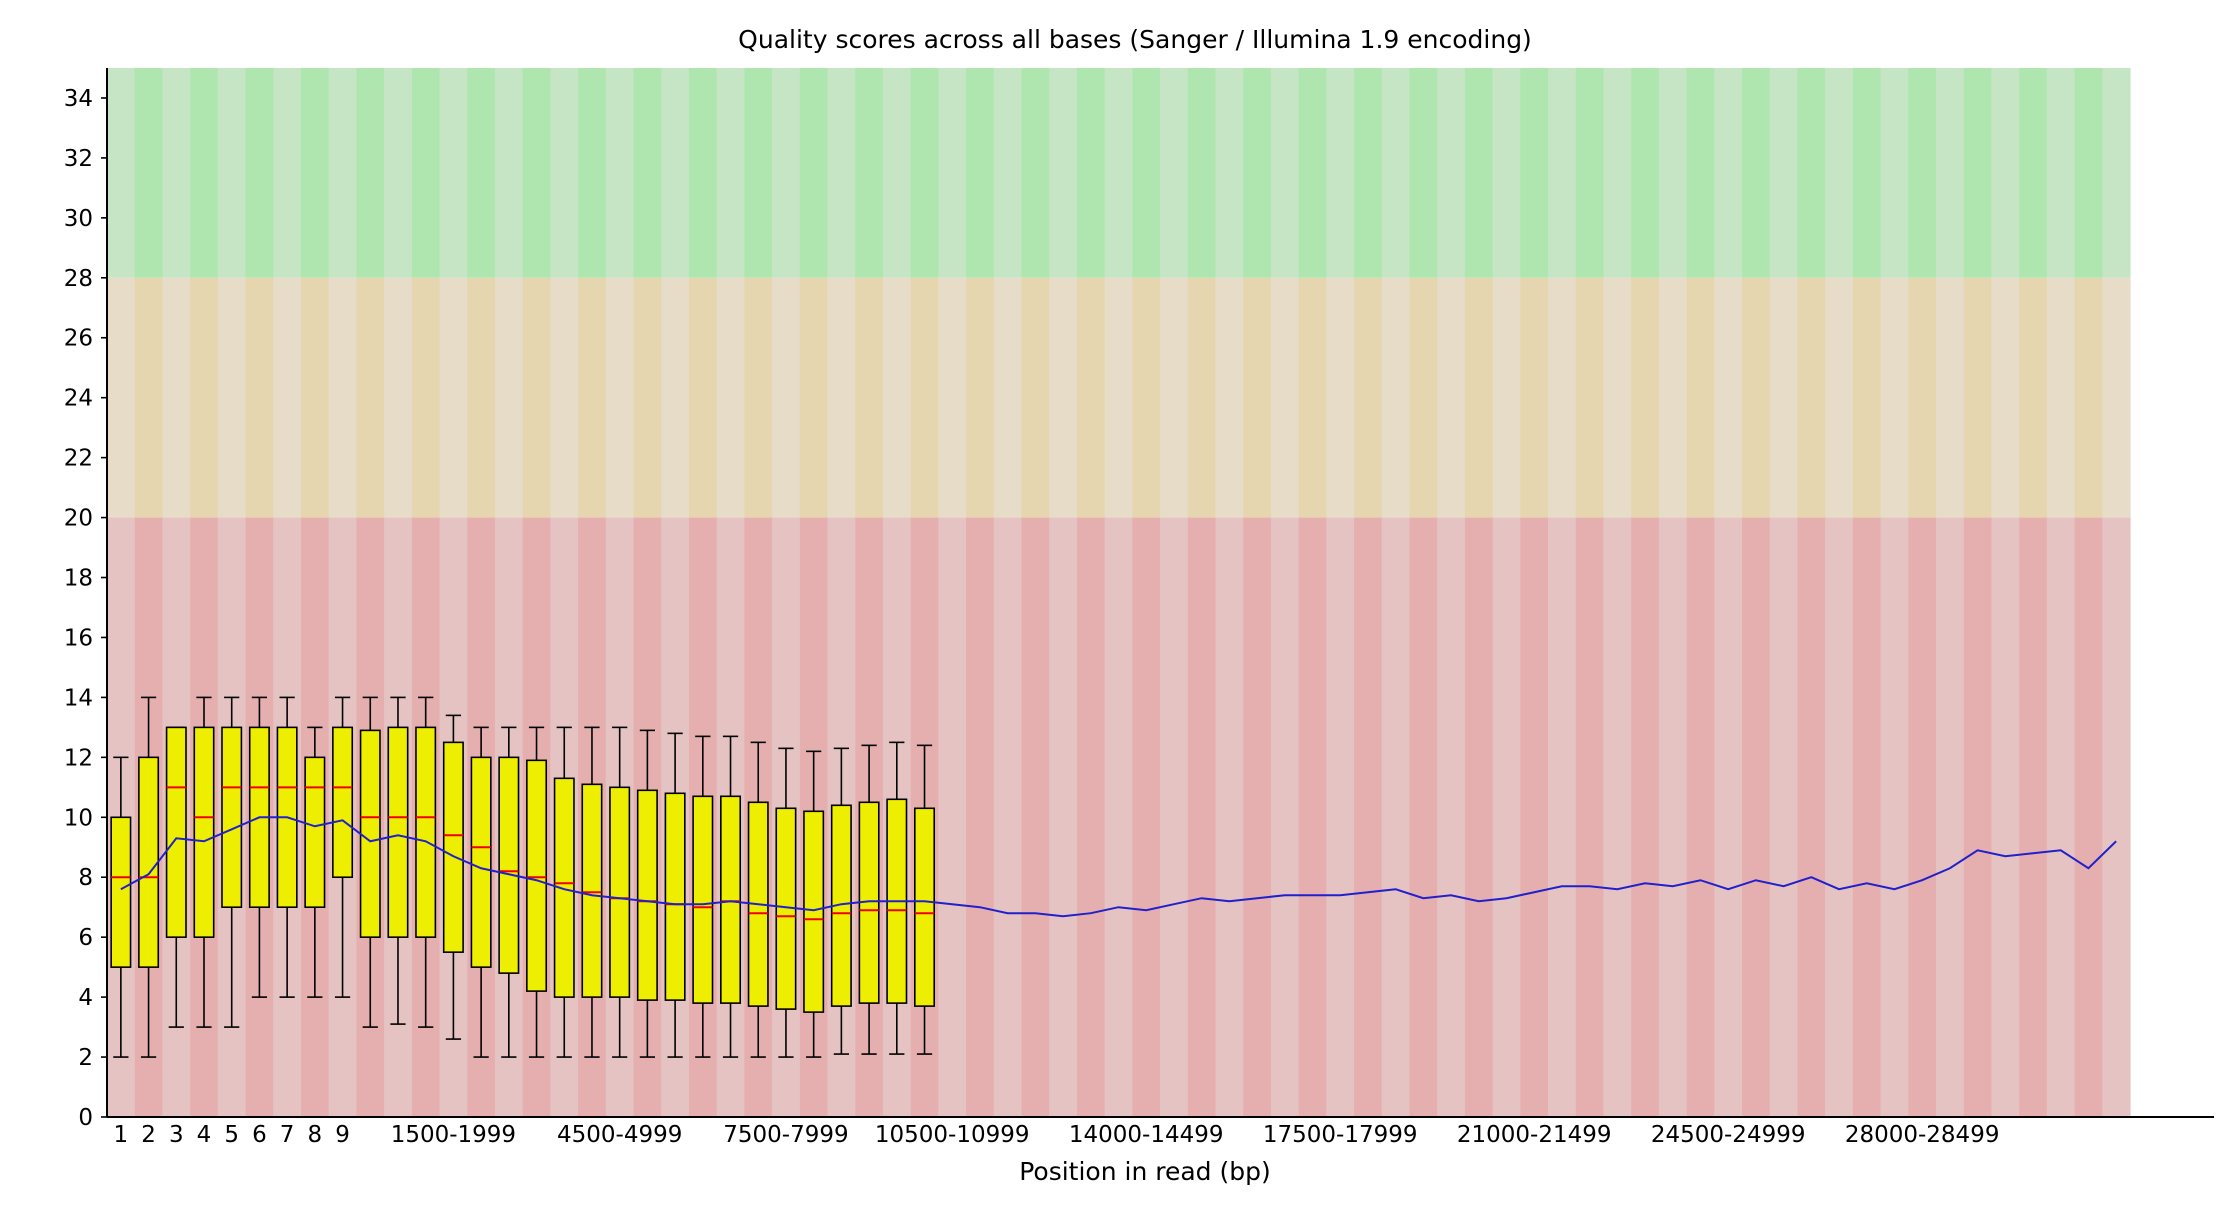 Image resolution: width=2216 pixels, height=1212 pixels. Describe the element at coordinates (78, 818) in the screenshot. I see `y-tick-label: 10` at that location.